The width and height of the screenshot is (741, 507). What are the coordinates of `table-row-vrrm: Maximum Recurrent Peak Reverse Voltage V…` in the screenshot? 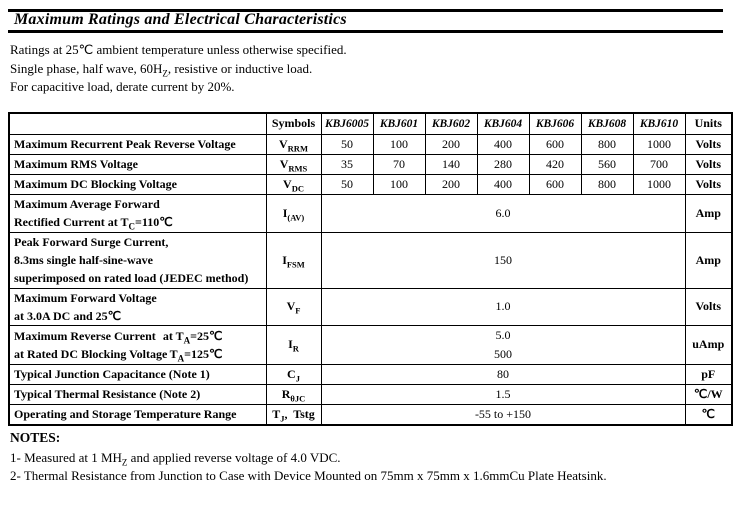 It's located at (370, 144).